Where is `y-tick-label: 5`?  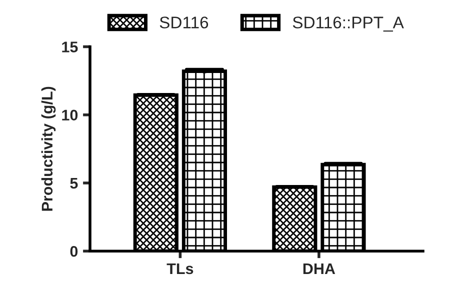
y-tick-label: 5 is located at coordinates (74, 183).